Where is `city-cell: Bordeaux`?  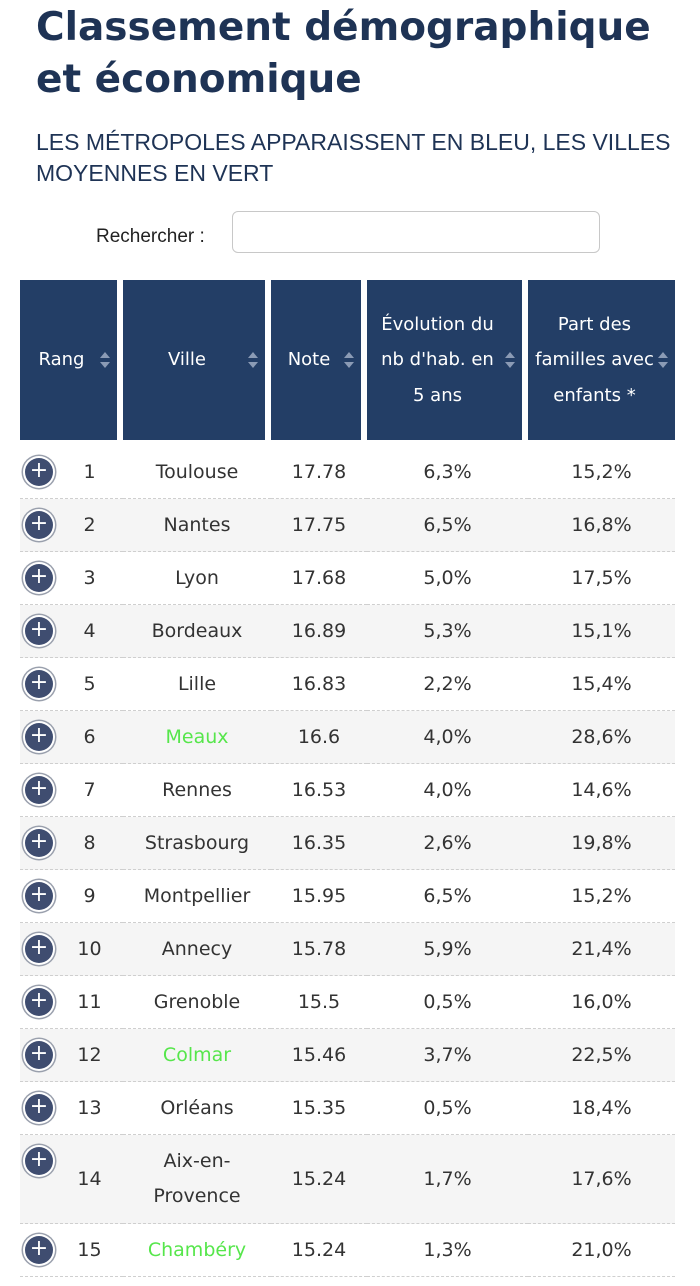 city-cell: Bordeaux is located at coordinates (197, 631).